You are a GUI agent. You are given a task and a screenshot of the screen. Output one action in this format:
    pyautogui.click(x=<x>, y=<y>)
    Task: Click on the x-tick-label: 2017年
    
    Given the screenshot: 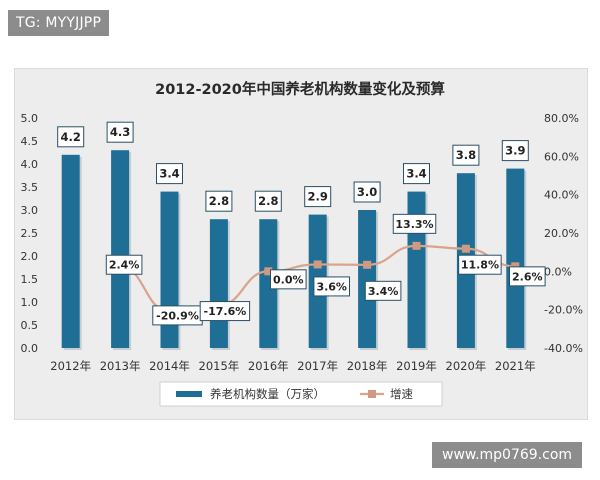 What is the action you would take?
    pyautogui.click(x=317, y=366)
    